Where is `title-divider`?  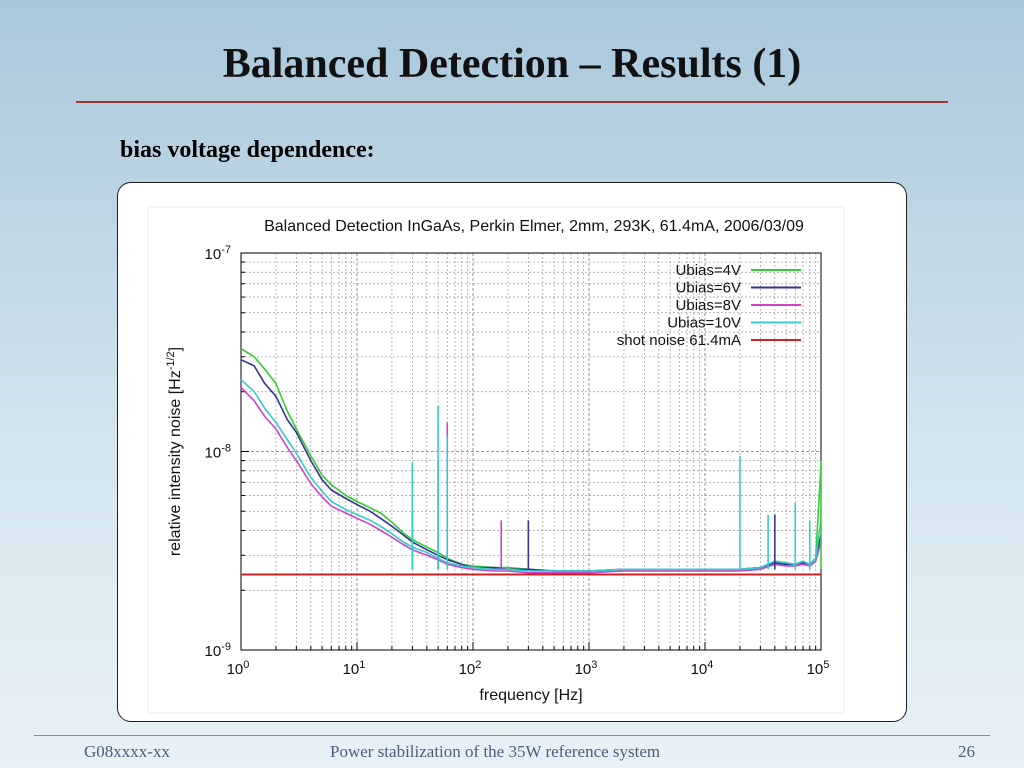
title-divider is located at coordinates (512, 102).